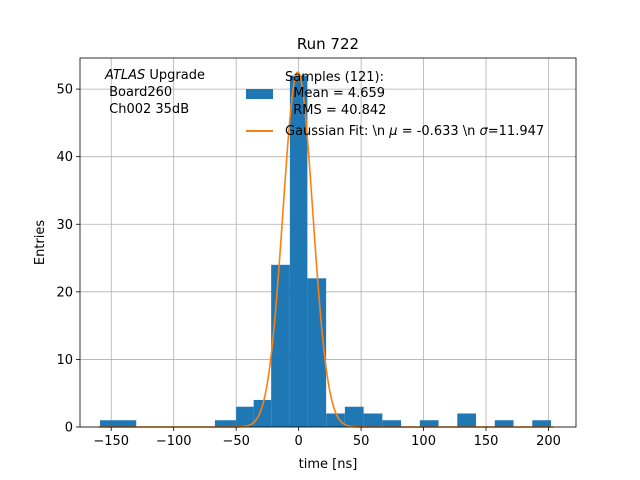 This screenshot has height=480, width=640. I want to click on y-tick-label: 40, so click(64, 157).